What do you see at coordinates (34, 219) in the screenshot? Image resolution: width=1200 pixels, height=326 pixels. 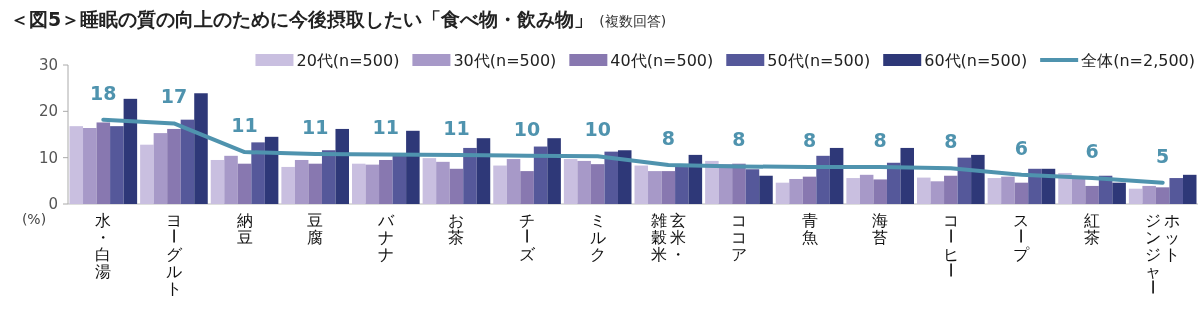 I see `y-axis-title: (%)` at bounding box center [34, 219].